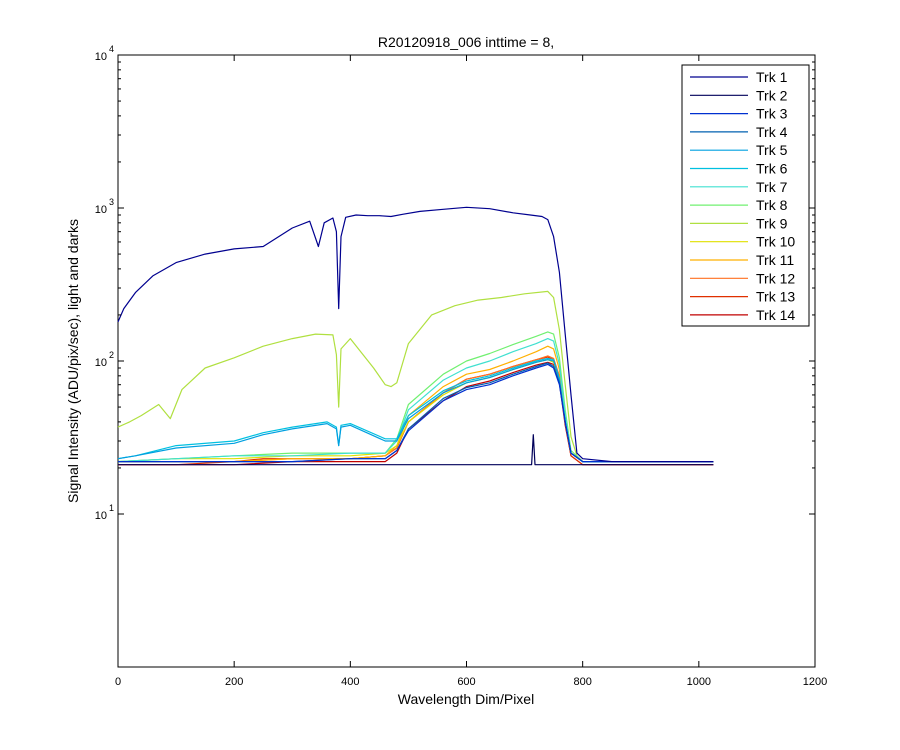  What do you see at coordinates (775, 278) in the screenshot?
I see `legend-label-trk-12: Trk 12` at bounding box center [775, 278].